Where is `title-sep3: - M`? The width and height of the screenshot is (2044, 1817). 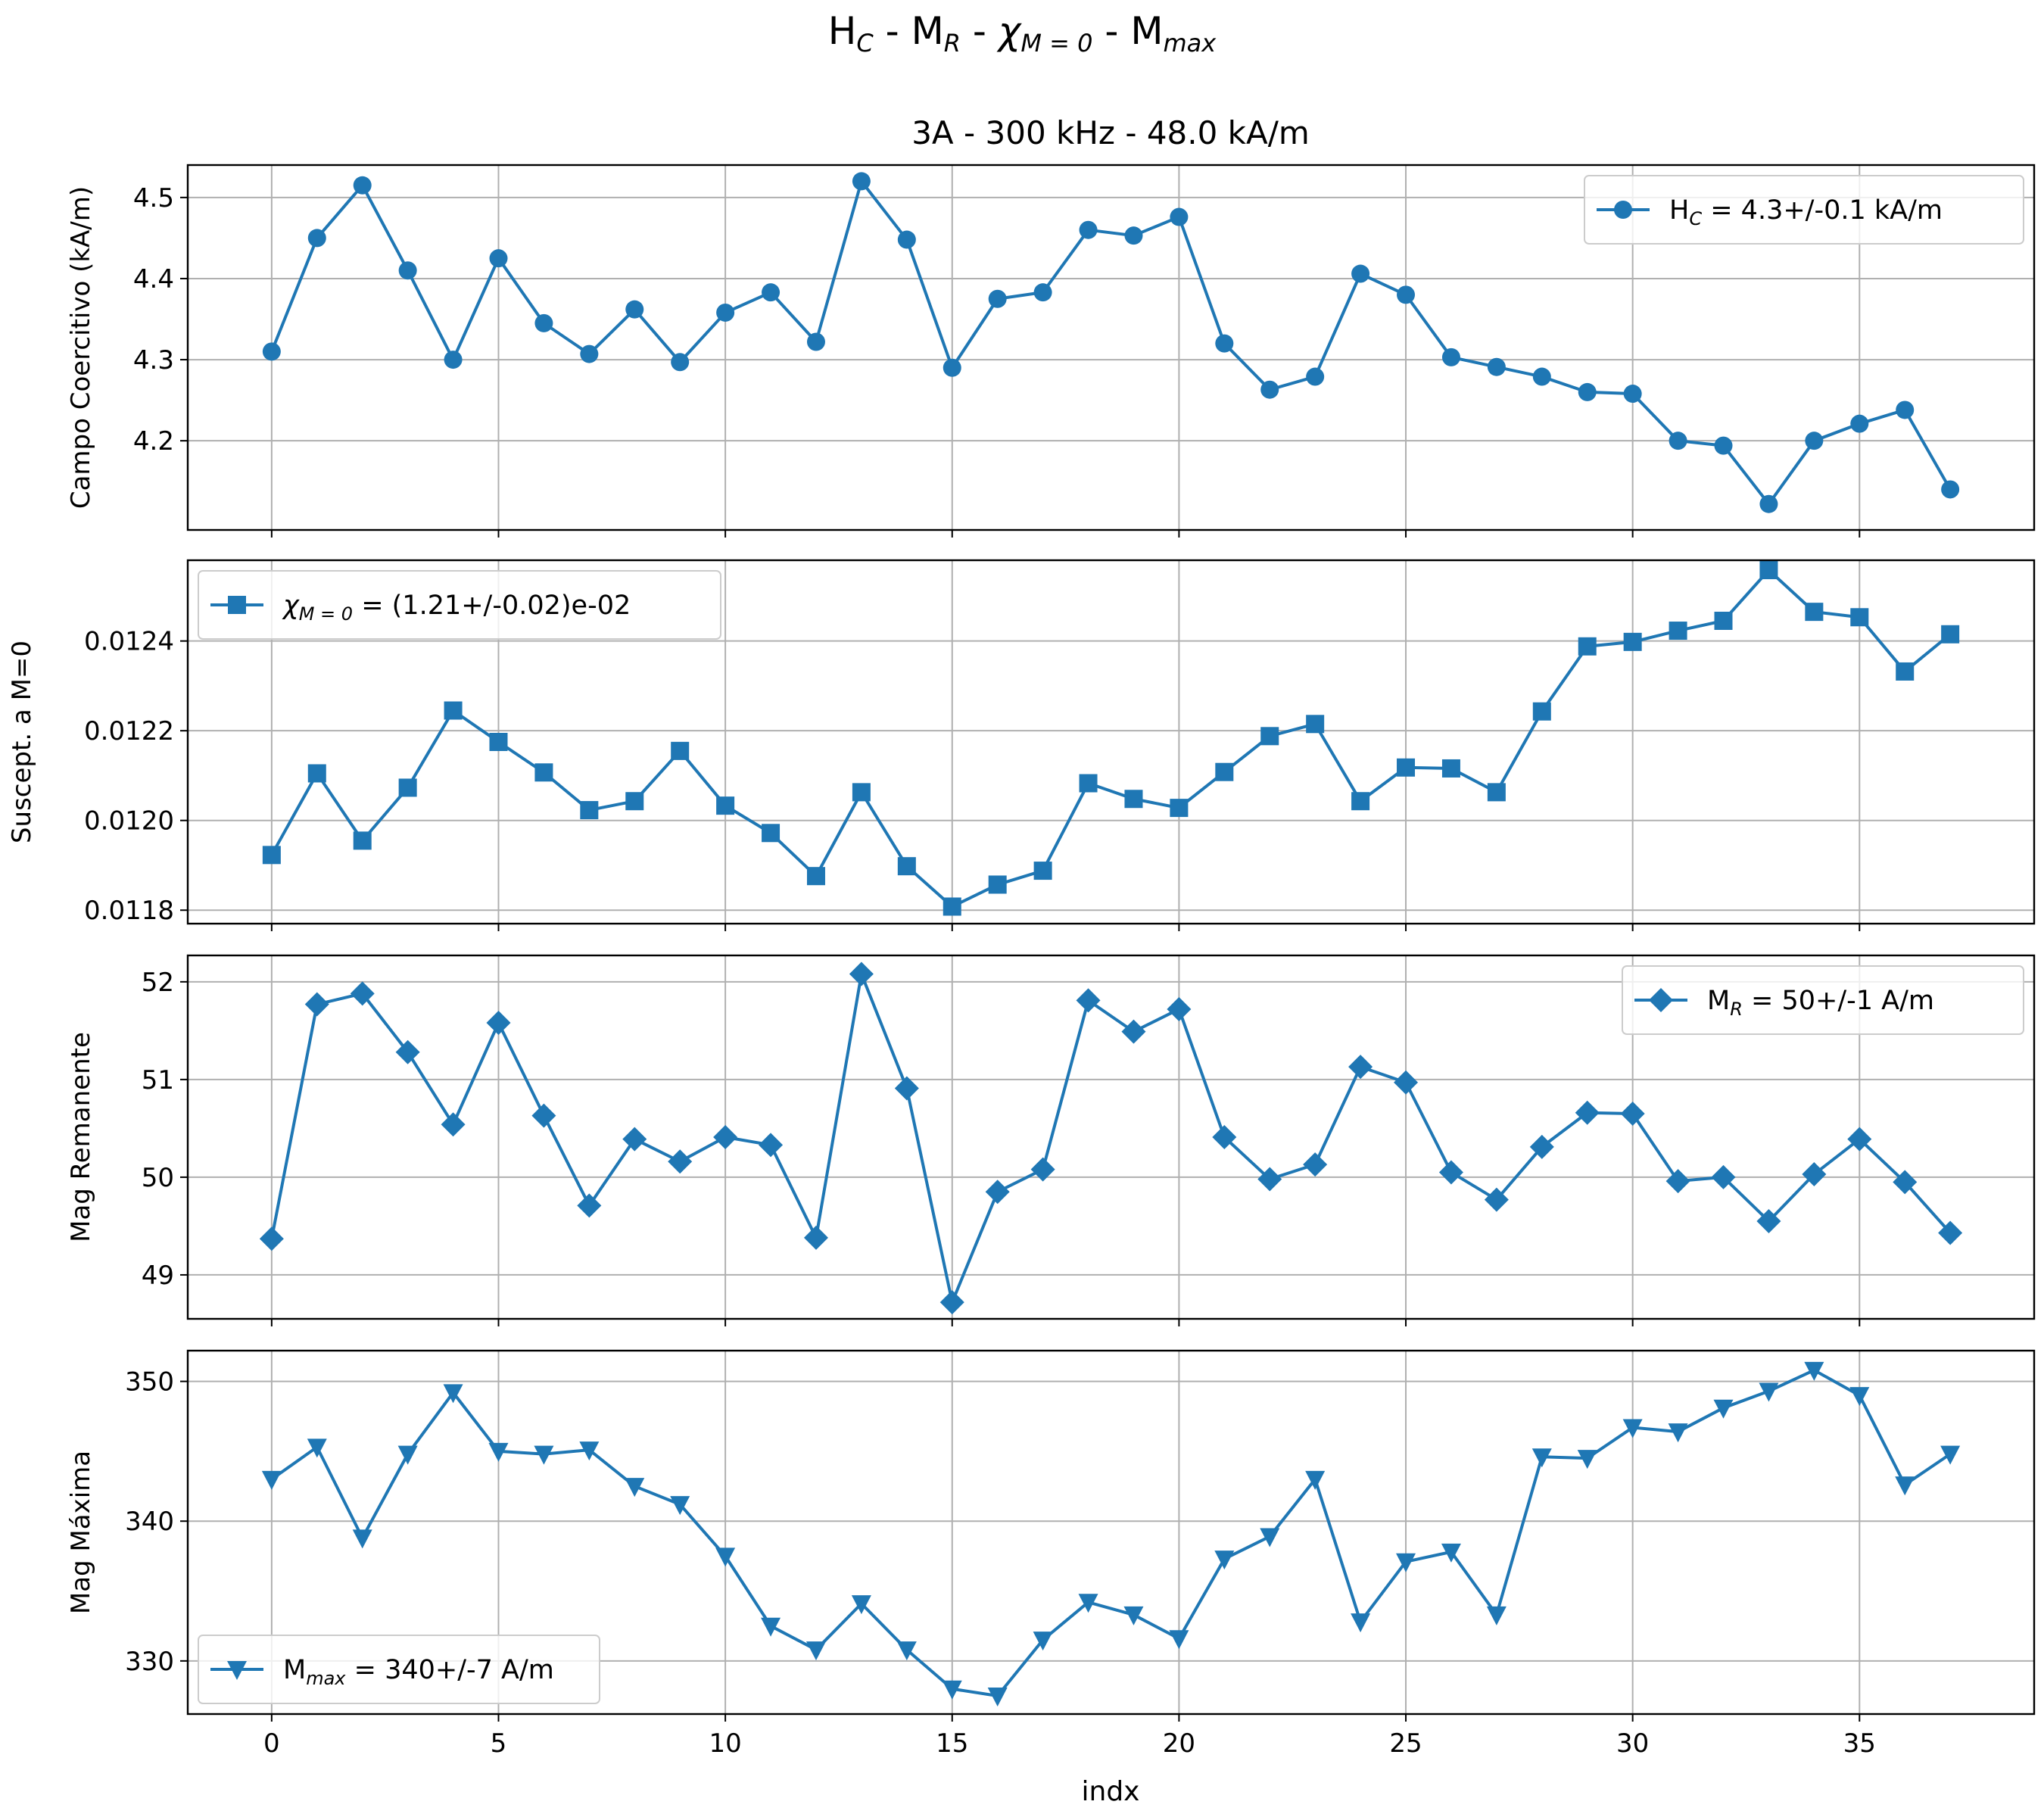 title-sep3: - M is located at coordinates (1128, 31).